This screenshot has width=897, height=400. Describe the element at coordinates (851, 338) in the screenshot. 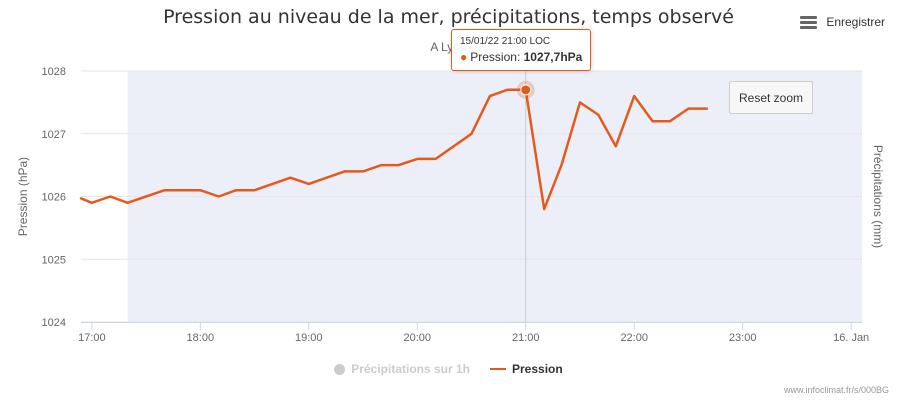

I see `x-tick-label: 16. Jan` at that location.